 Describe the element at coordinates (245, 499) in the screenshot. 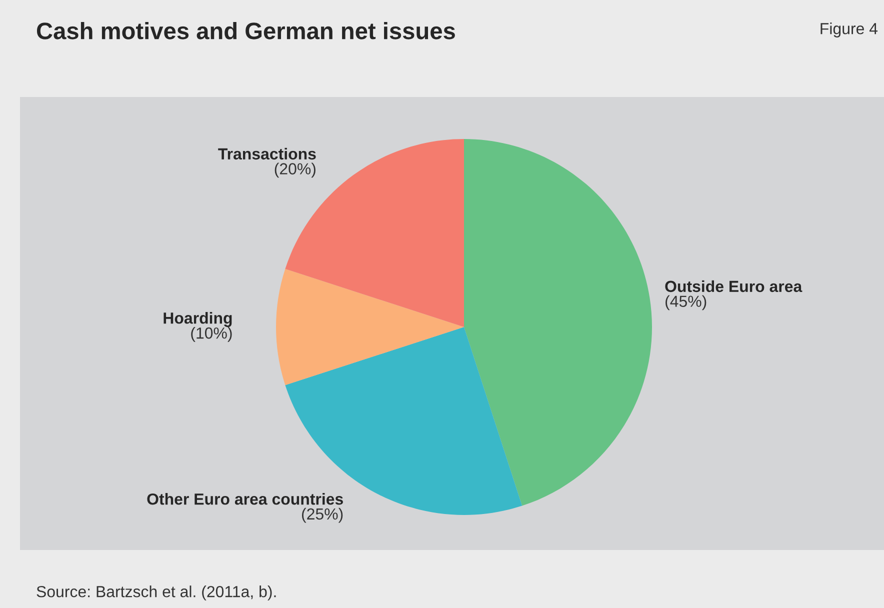

I see `slice-label: Other Euro area countries` at that location.